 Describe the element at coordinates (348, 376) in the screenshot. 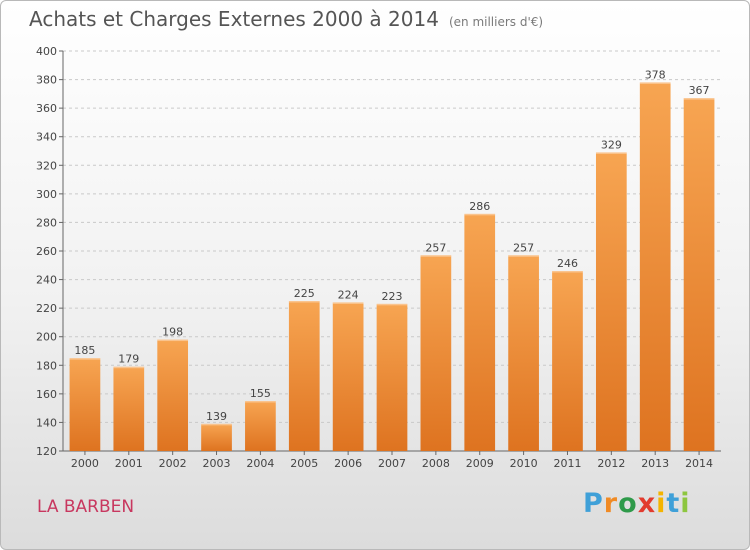

I see `bar-2006` at that location.